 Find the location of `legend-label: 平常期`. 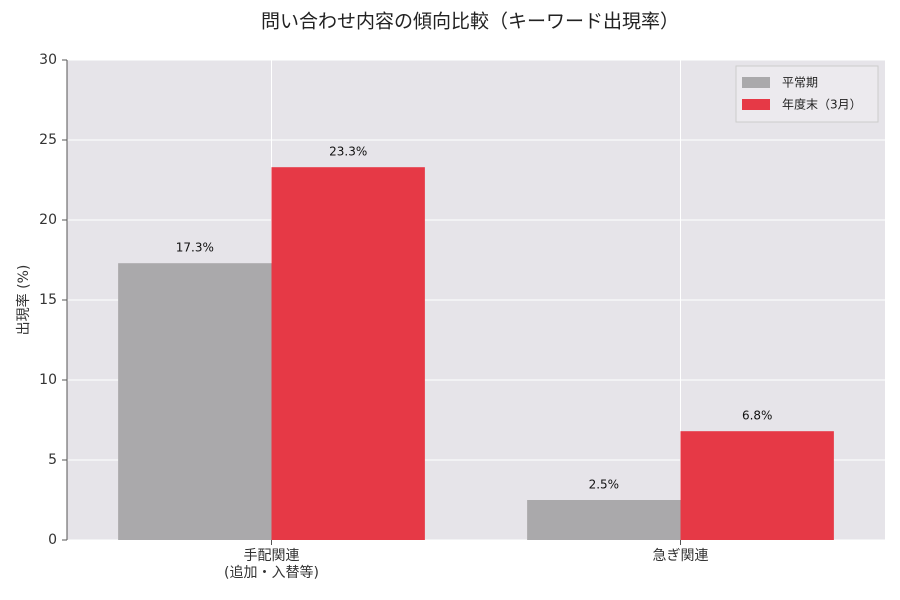

legend-label: 平常期 is located at coordinates (800, 83).